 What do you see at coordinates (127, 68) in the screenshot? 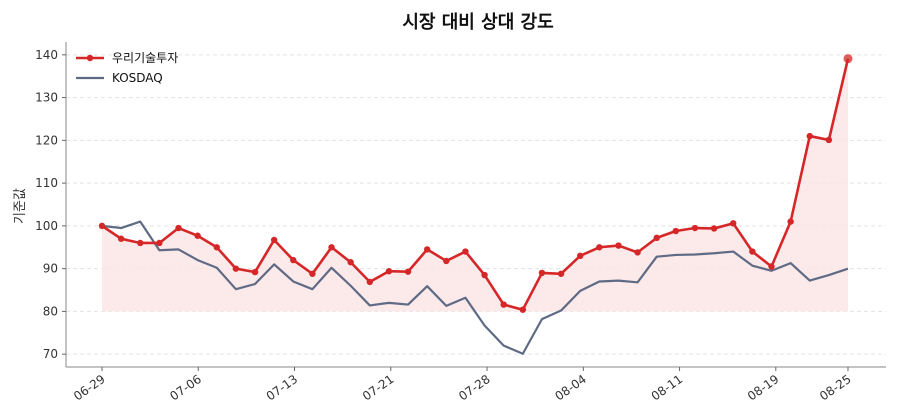
I see `legend: 우리기술투자 KOSDAQ` at bounding box center [127, 68].